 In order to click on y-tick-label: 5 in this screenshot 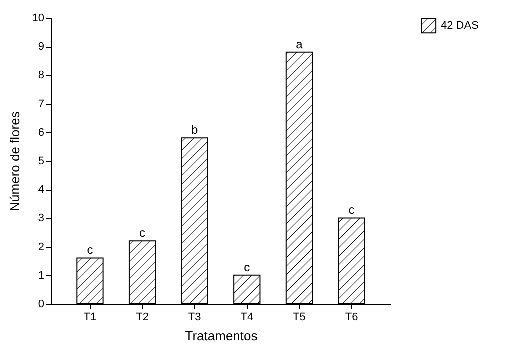, I will do `click(41, 162)`.